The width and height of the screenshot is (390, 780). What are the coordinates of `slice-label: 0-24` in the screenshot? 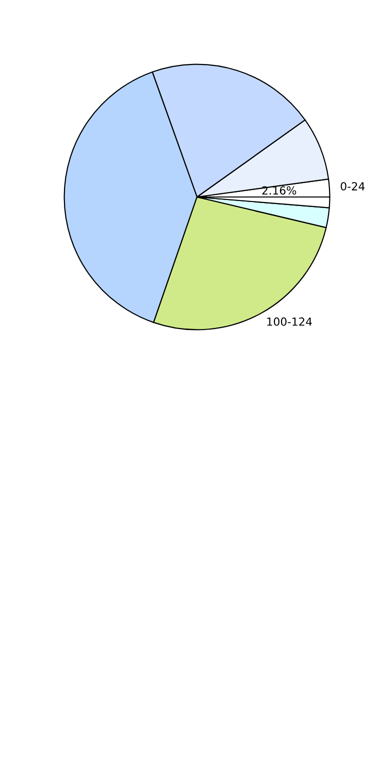 It's located at (352, 186).